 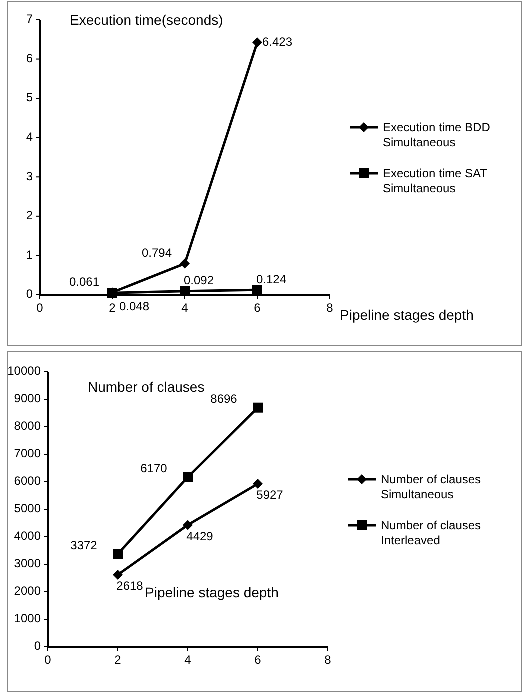 What do you see at coordinates (28, 536) in the screenshot?
I see `y-tick-label: 4000` at bounding box center [28, 536].